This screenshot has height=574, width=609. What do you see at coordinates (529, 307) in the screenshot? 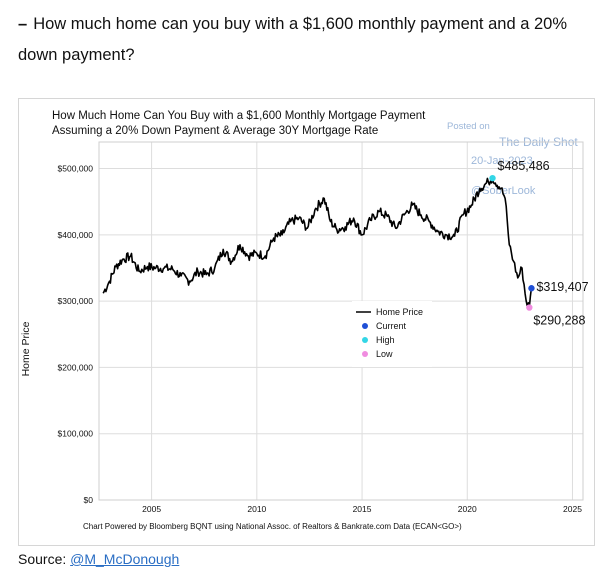
I see `marker-low` at bounding box center [529, 307].